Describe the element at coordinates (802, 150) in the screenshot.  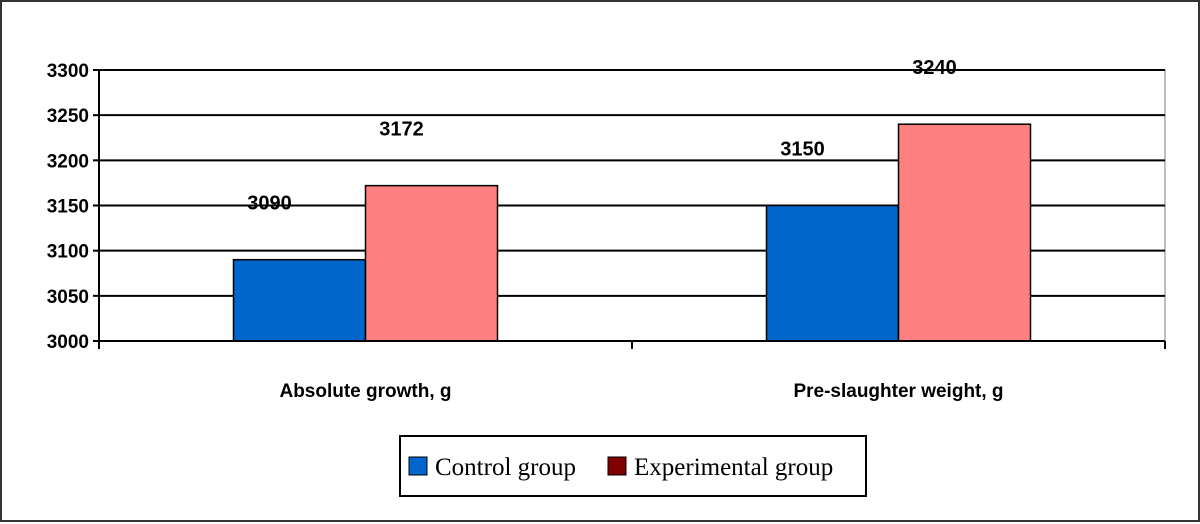
I see `data-label: 3150` at that location.